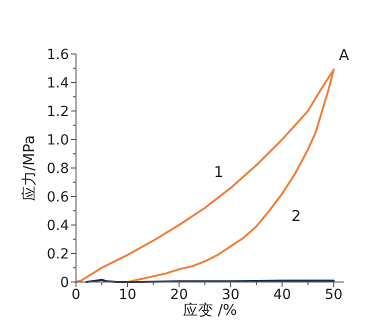  What do you see at coordinates (58, 83) in the screenshot?
I see `y-tick-label: 1.4` at bounding box center [58, 83].